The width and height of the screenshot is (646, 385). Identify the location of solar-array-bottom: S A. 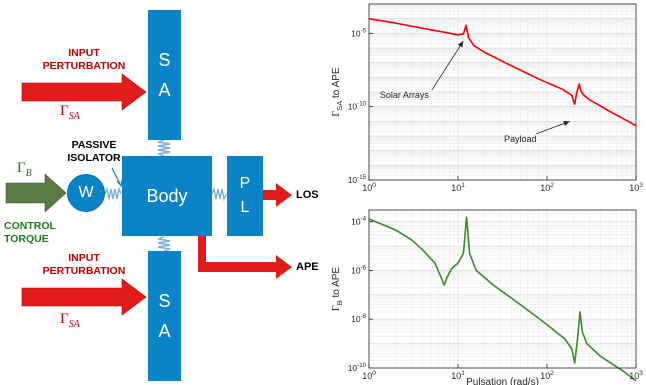
(164, 316).